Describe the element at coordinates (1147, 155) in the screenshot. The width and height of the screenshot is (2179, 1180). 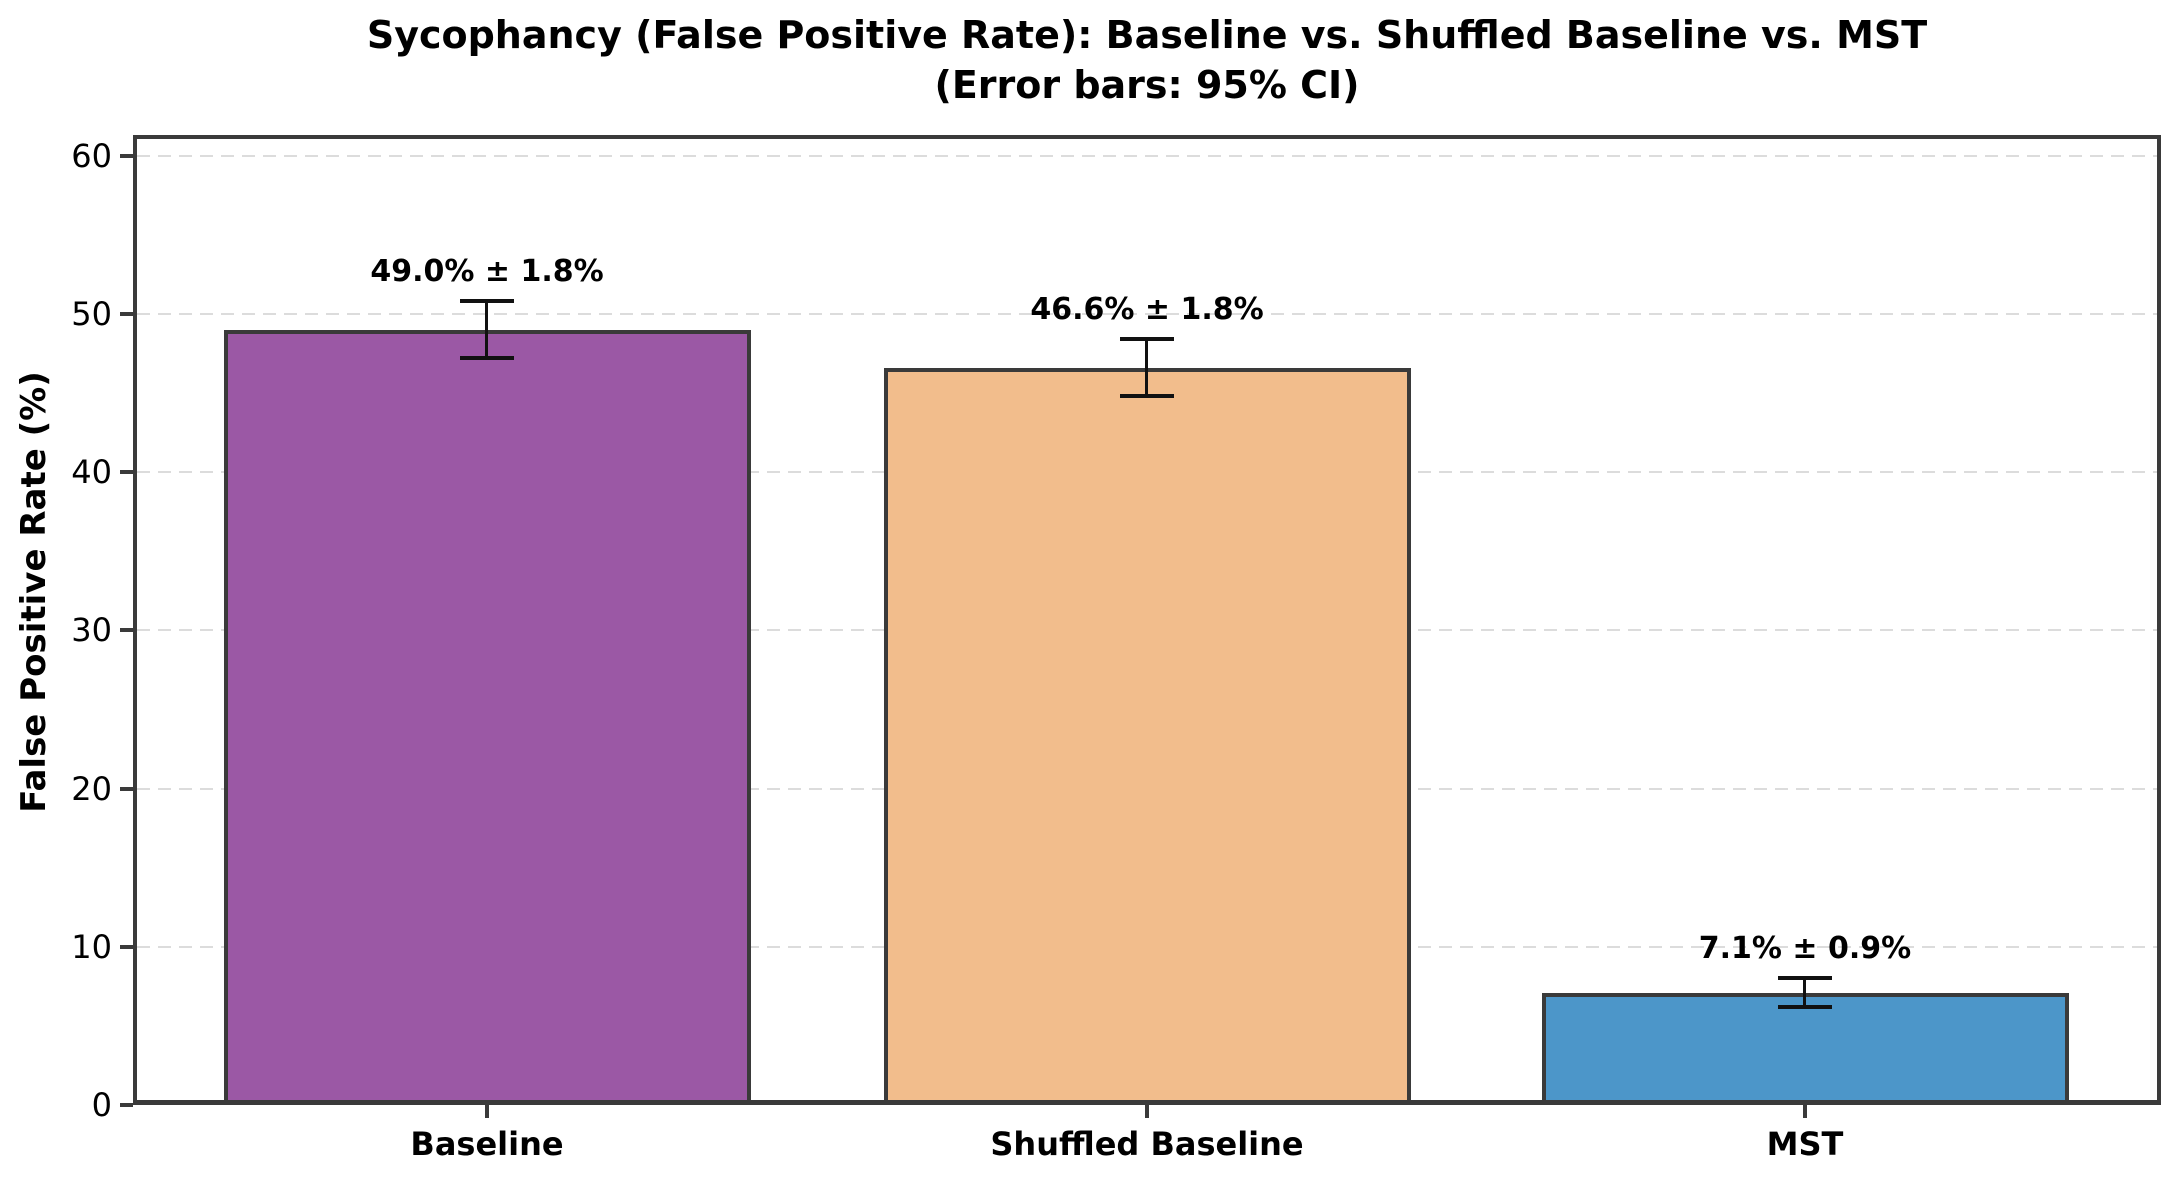
I see `grid-line-y60` at that location.